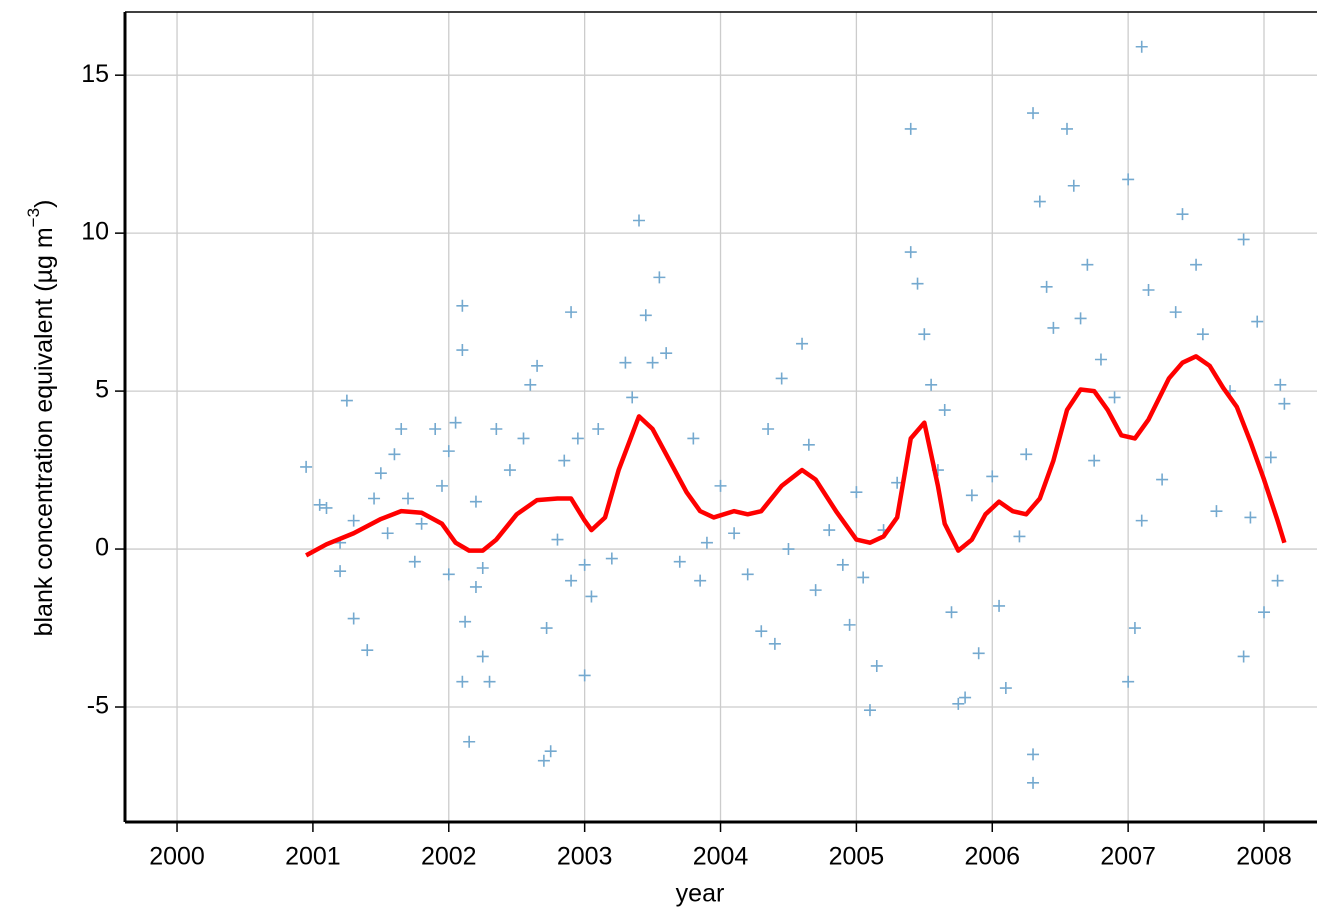 This screenshot has height=915, width=1317. I want to click on y-axis-label-superscript: −3, so click(33, 217).